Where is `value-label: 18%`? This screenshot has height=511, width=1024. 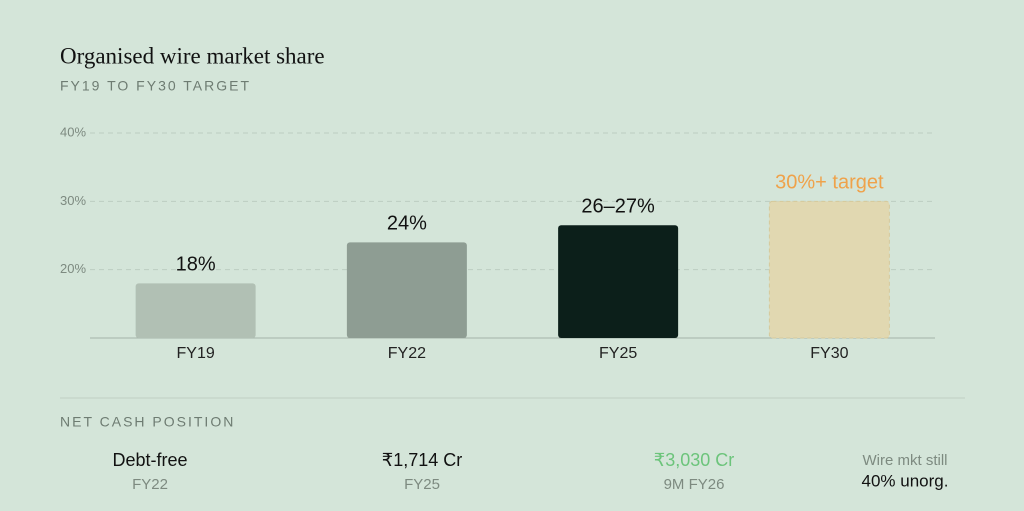
value-label: 18% is located at coordinates (196, 265).